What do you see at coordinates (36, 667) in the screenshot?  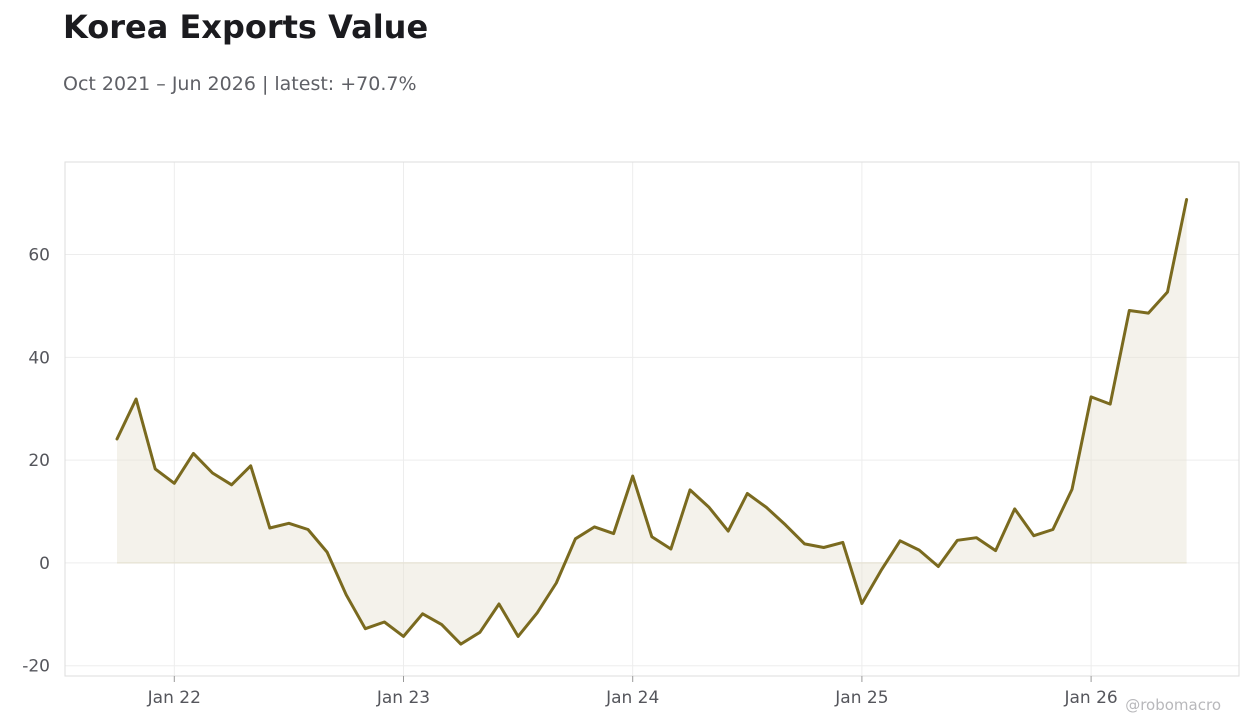 I see `y-tick-label: -20` at bounding box center [36, 667].